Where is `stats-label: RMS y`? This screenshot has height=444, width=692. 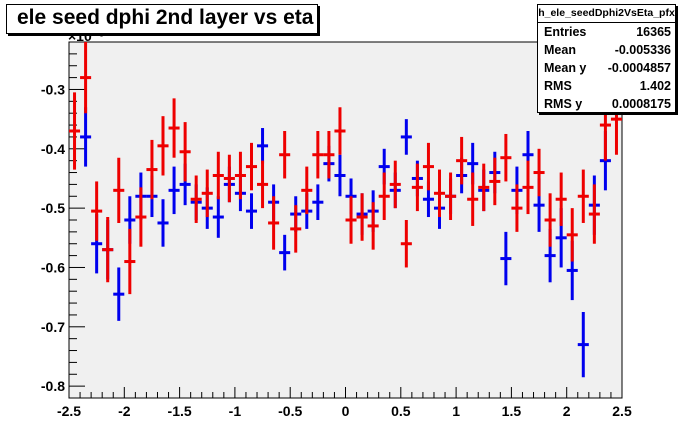
stats-label: RMS y is located at coordinates (563, 104).